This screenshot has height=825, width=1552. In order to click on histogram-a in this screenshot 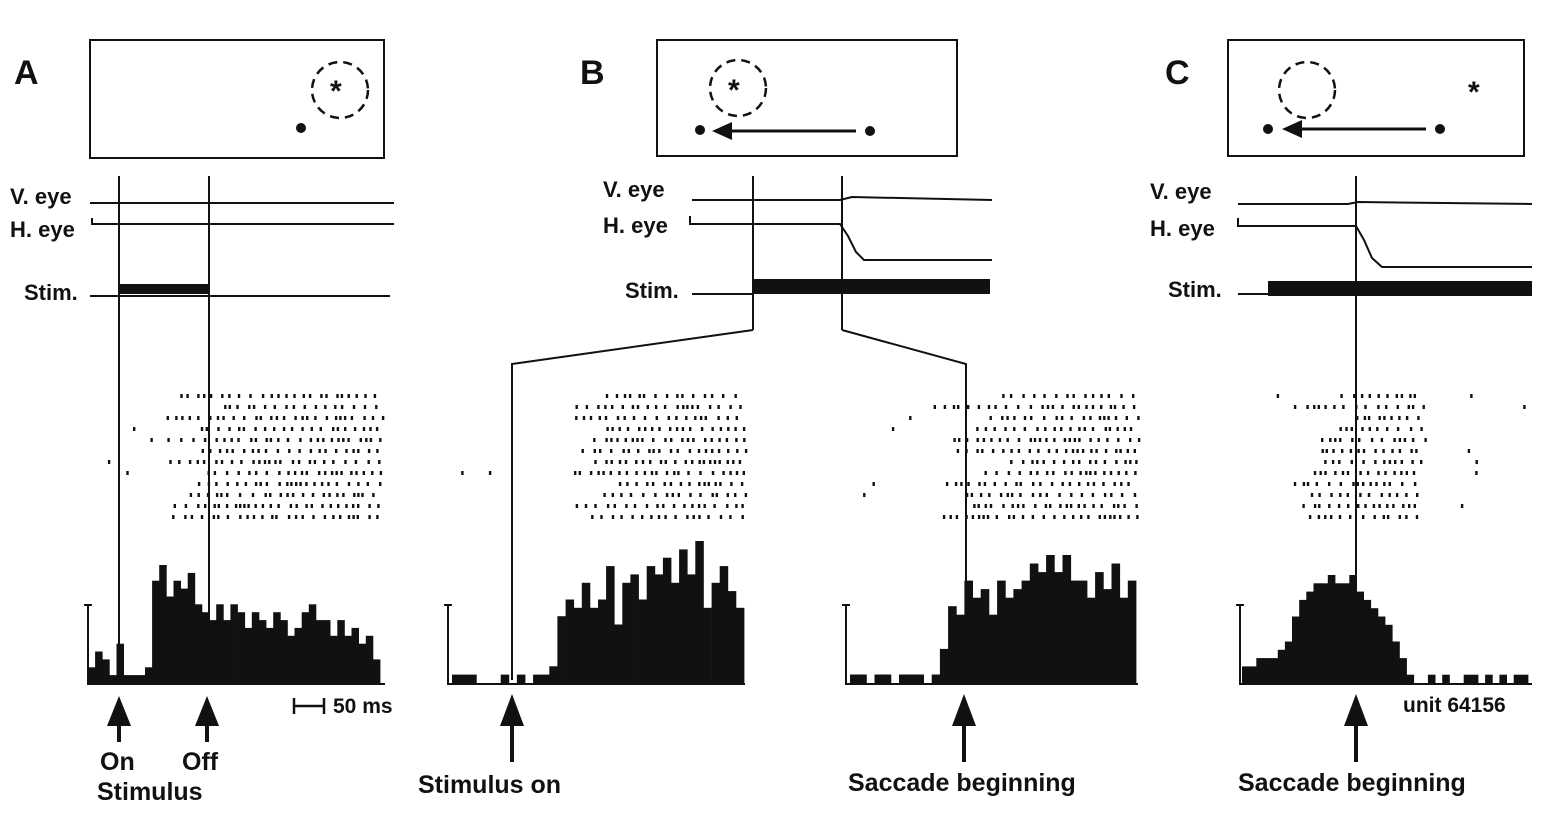, I will do `click(234, 624)`.